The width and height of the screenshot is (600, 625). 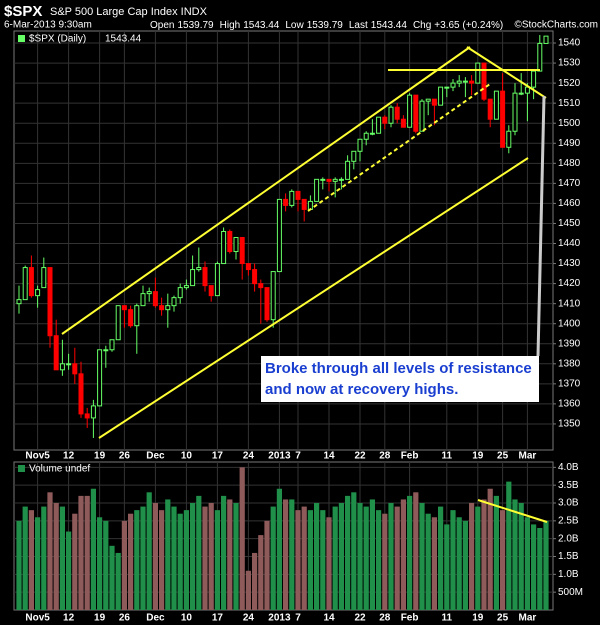 I want to click on symbol: $SPX, so click(x=23, y=11).